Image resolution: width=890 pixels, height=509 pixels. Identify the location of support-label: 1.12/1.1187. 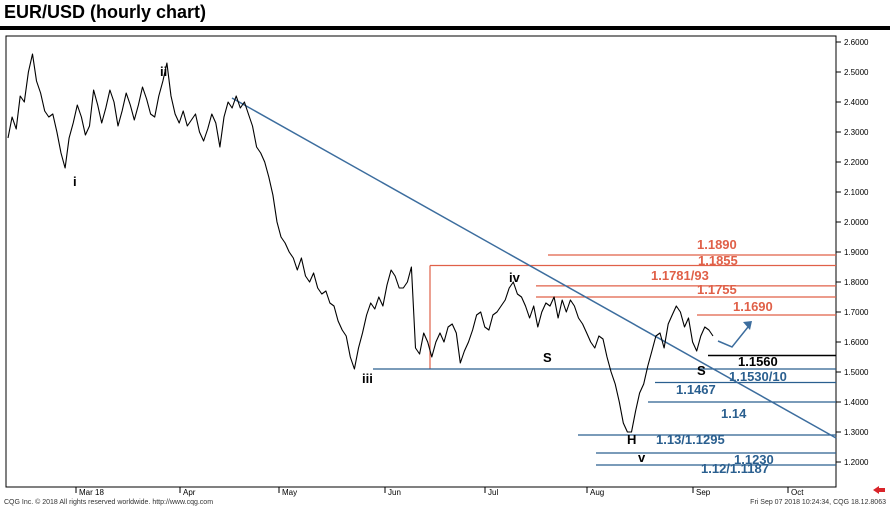
(735, 468).